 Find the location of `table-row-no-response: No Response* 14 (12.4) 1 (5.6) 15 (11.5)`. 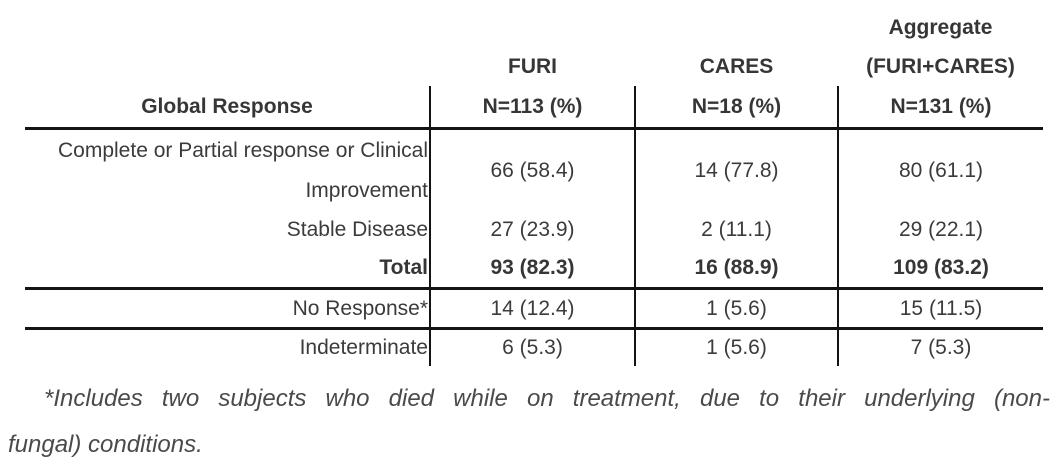

table-row-no-response: No Response* 14 (12.4) 1 (5.6) 15 (11.5) is located at coordinates (534, 309).